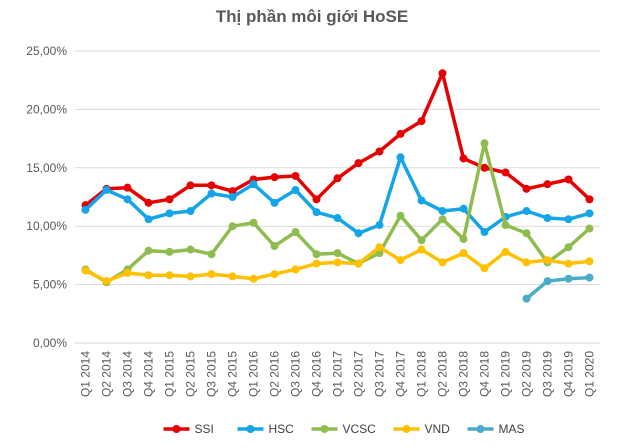  I want to click on x-tick-label: Q3 2015, so click(212, 374).